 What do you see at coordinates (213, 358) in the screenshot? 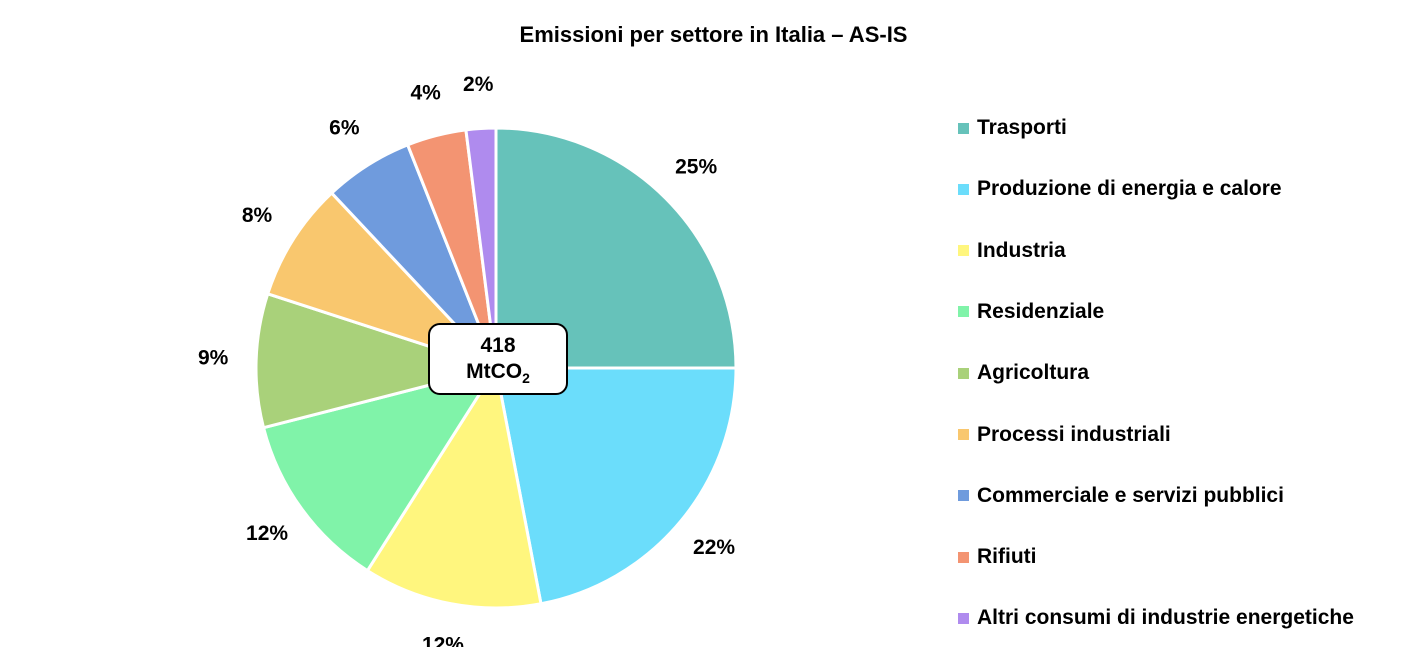
I see `slice-percent-label: 9%` at bounding box center [213, 358].